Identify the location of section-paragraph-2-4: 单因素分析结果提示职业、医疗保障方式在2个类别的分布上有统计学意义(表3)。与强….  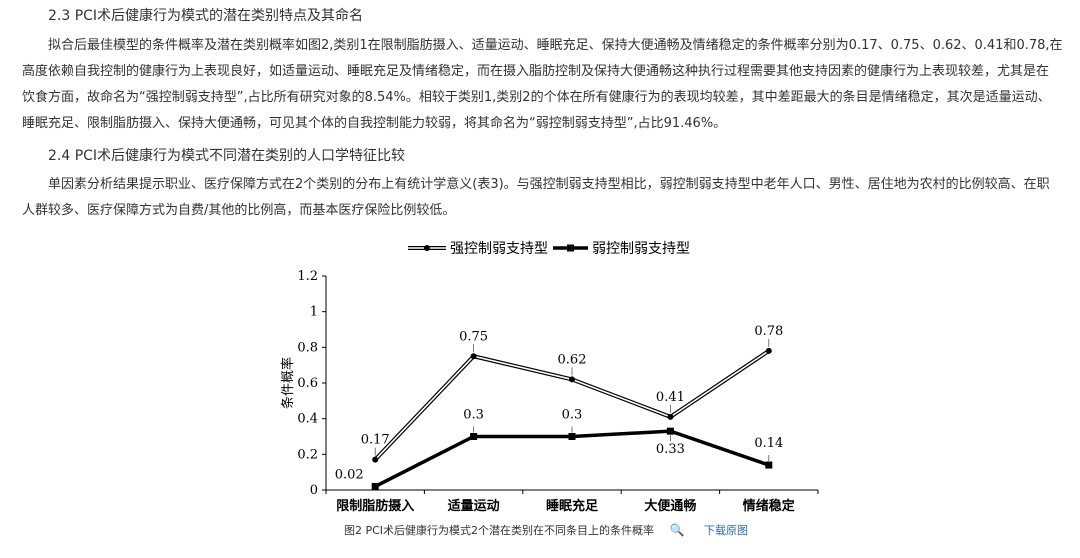
(542, 198).